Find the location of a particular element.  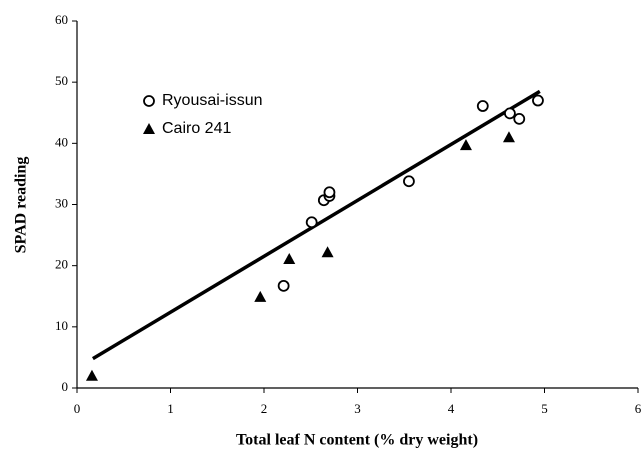

x-tick-label: 3 is located at coordinates (357, 408).